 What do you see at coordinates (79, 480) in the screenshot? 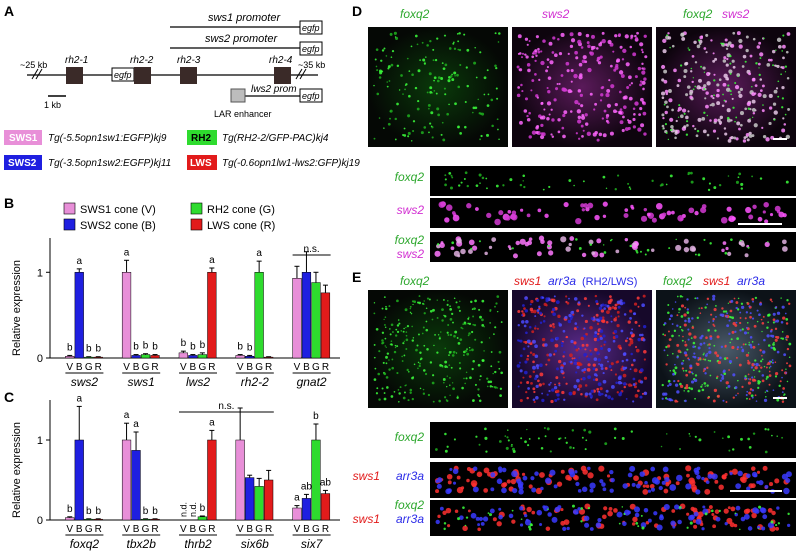
I see `bar-foxq2-B` at bounding box center [79, 480].